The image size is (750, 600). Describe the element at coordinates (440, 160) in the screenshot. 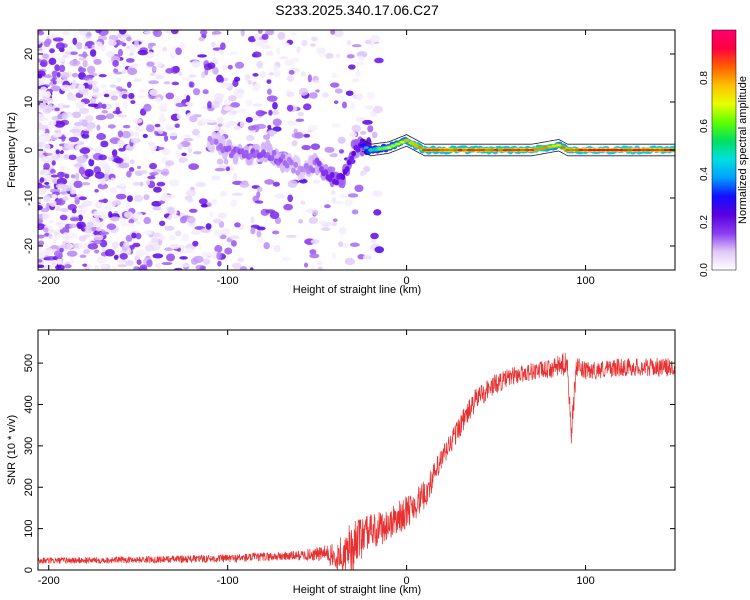

I see `spectrogram-ridge-track` at that location.